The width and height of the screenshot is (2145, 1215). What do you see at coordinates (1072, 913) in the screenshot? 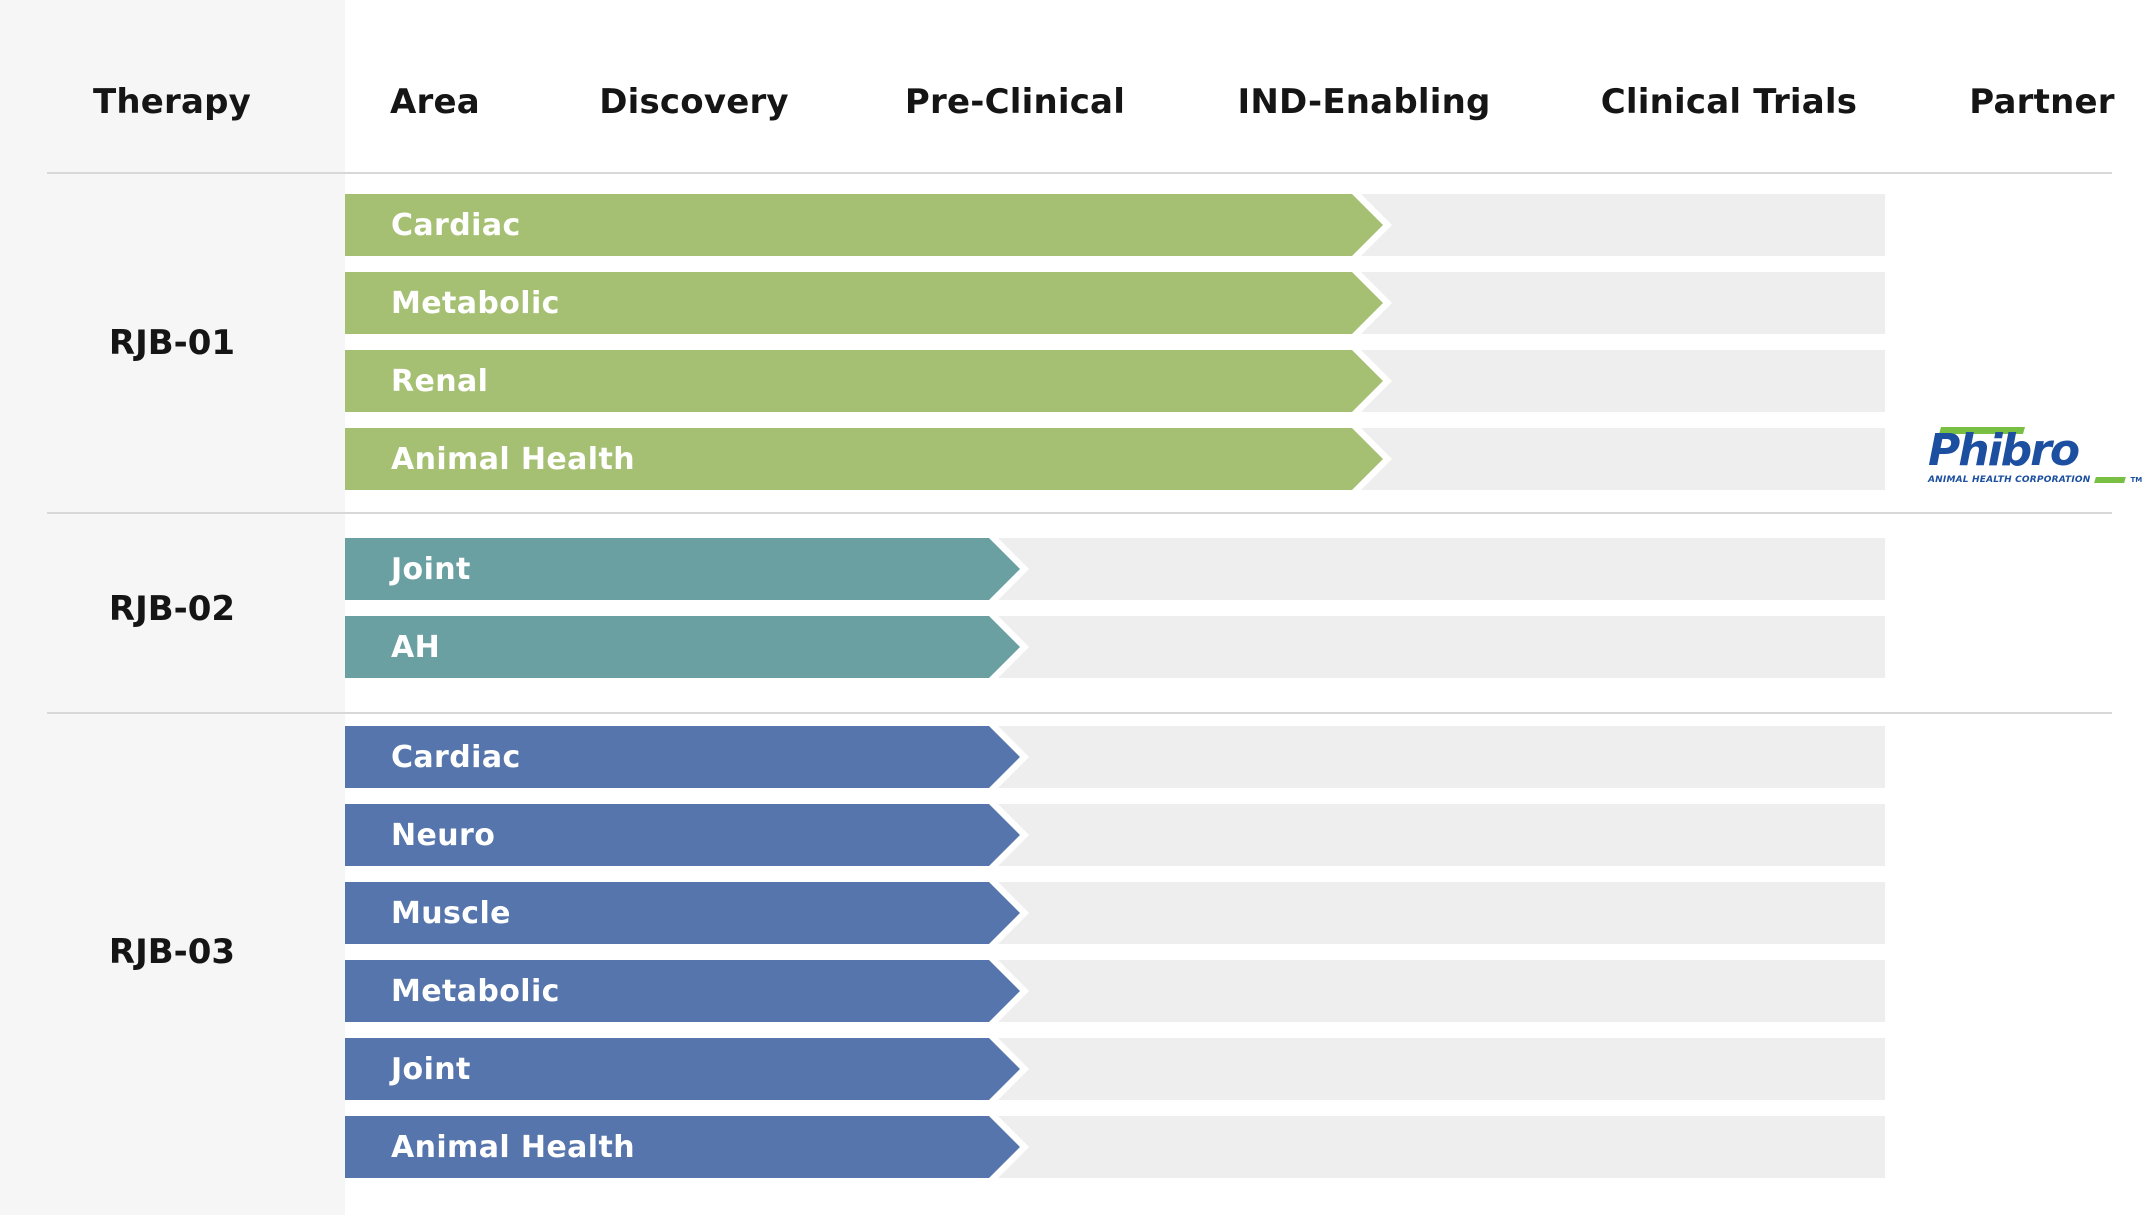
I see `pipeline-row: Muscle` at bounding box center [1072, 913].